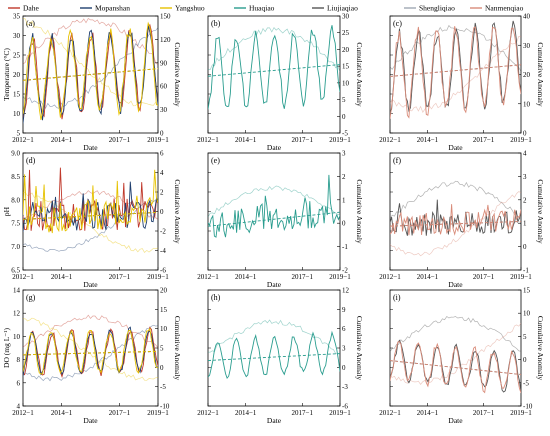  I want to click on trend-line-yangshuo, so click(90, 215).